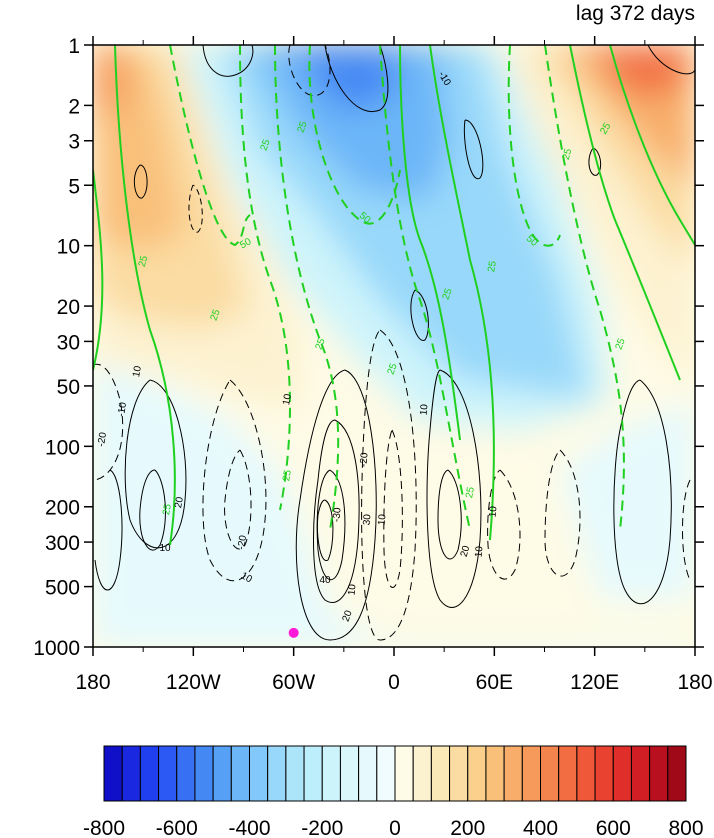 The height and width of the screenshot is (838, 714). I want to click on y-tick-label: 20, so click(68, 307).